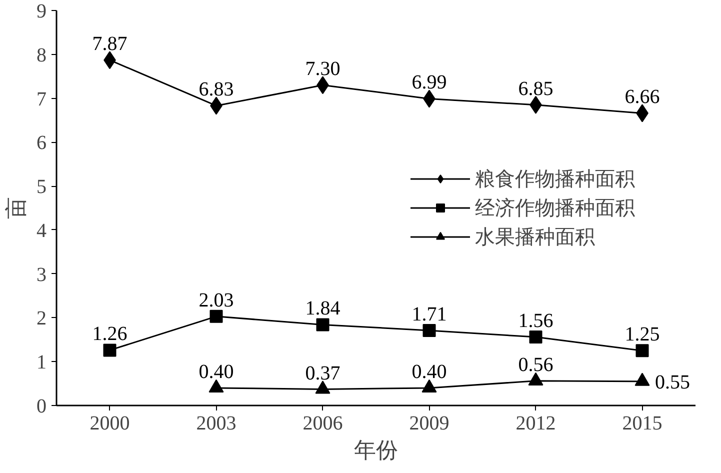  Describe the element at coordinates (41, 143) in the screenshot. I see `y-tick-label: 6` at that location.